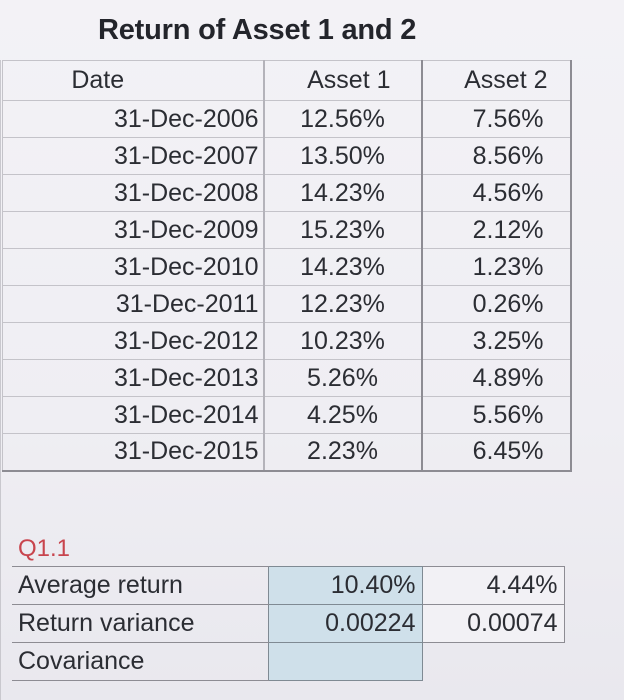 The width and height of the screenshot is (624, 700). I want to click on asset-2-cell: 3.25%, so click(496, 341).